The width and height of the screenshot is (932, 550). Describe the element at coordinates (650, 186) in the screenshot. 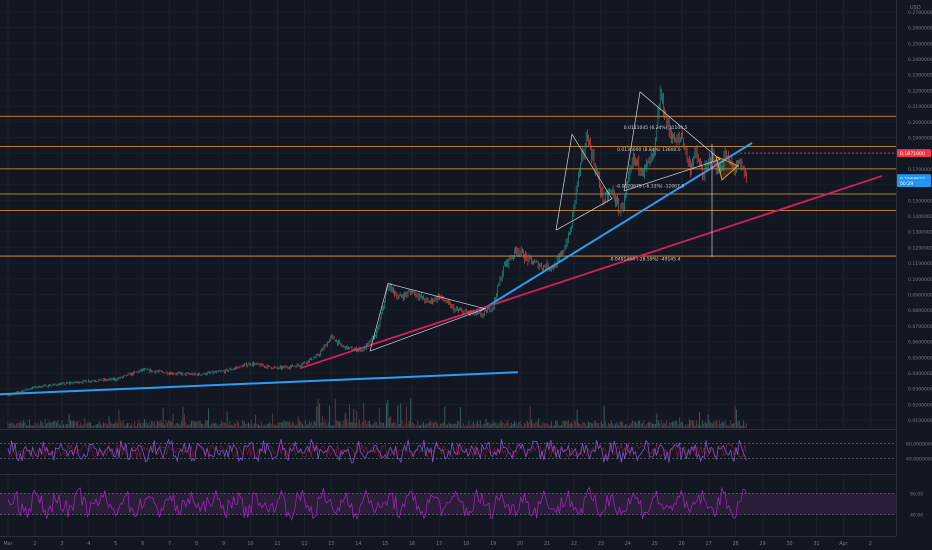

I see `measure-label: -0.0120675 (-6.33%) -12067.5` at that location.